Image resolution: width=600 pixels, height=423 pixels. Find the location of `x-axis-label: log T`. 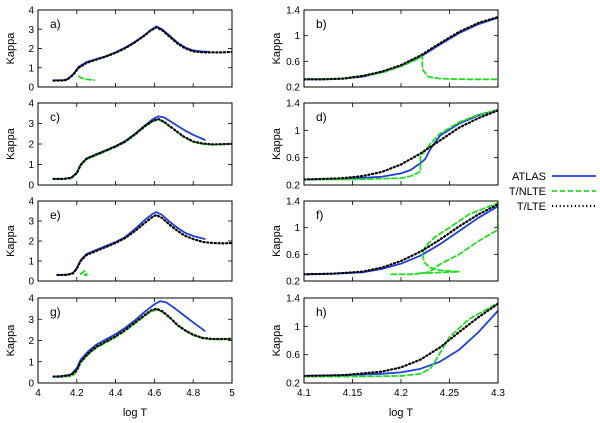

x-axis-label: log T is located at coordinates (401, 413).